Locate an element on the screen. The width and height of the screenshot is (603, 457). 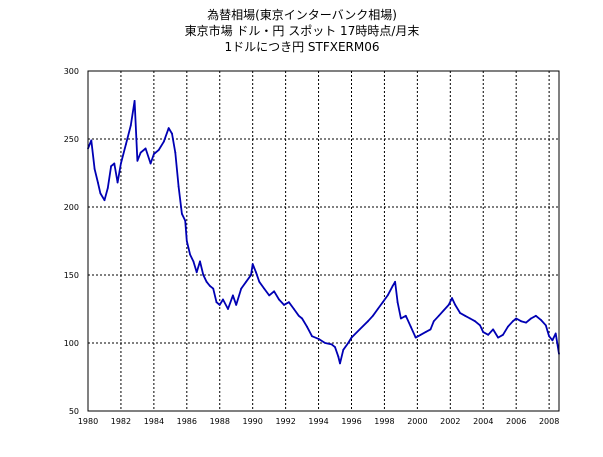
x-tick-label: 2006 is located at coordinates (516, 421).